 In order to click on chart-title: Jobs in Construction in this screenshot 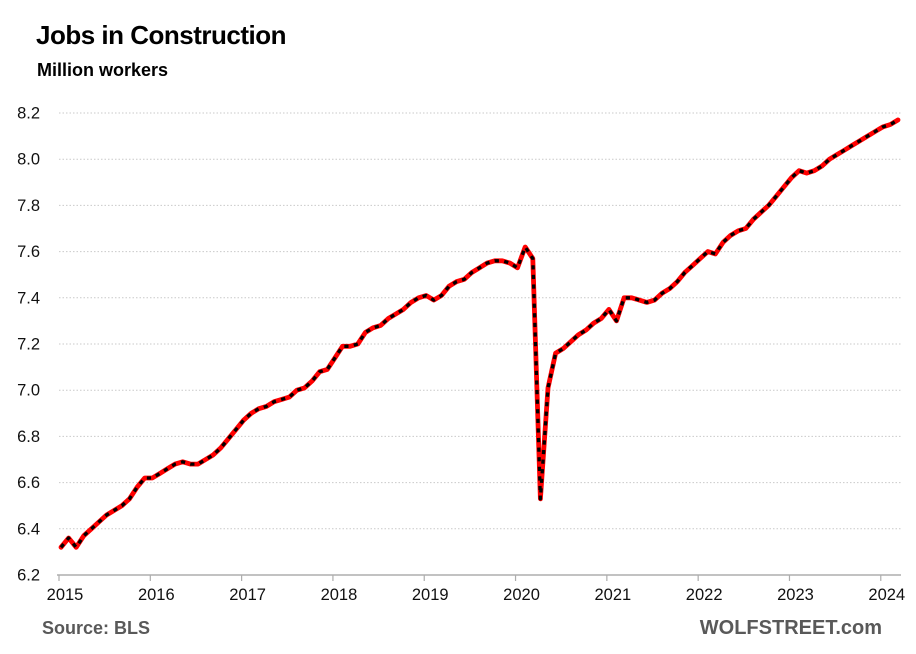, I will do `click(161, 35)`.